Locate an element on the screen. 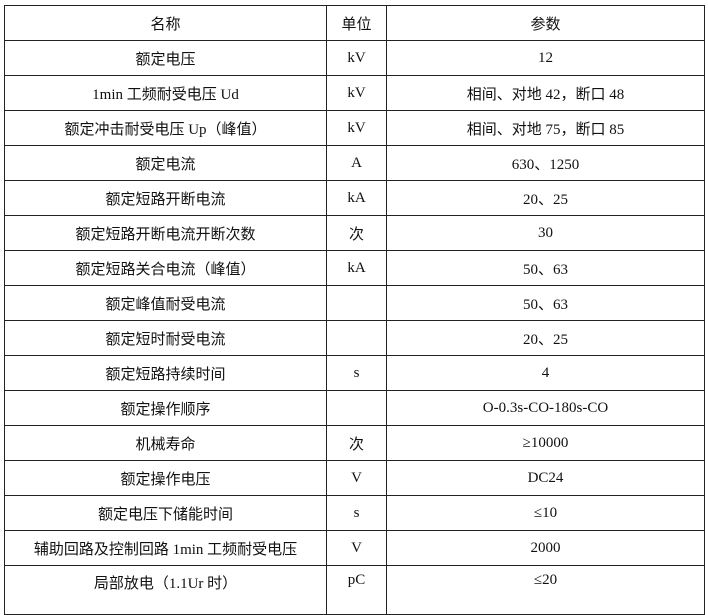  table-row: 额定短路开断电流 kA 20、25 is located at coordinates (354, 198).